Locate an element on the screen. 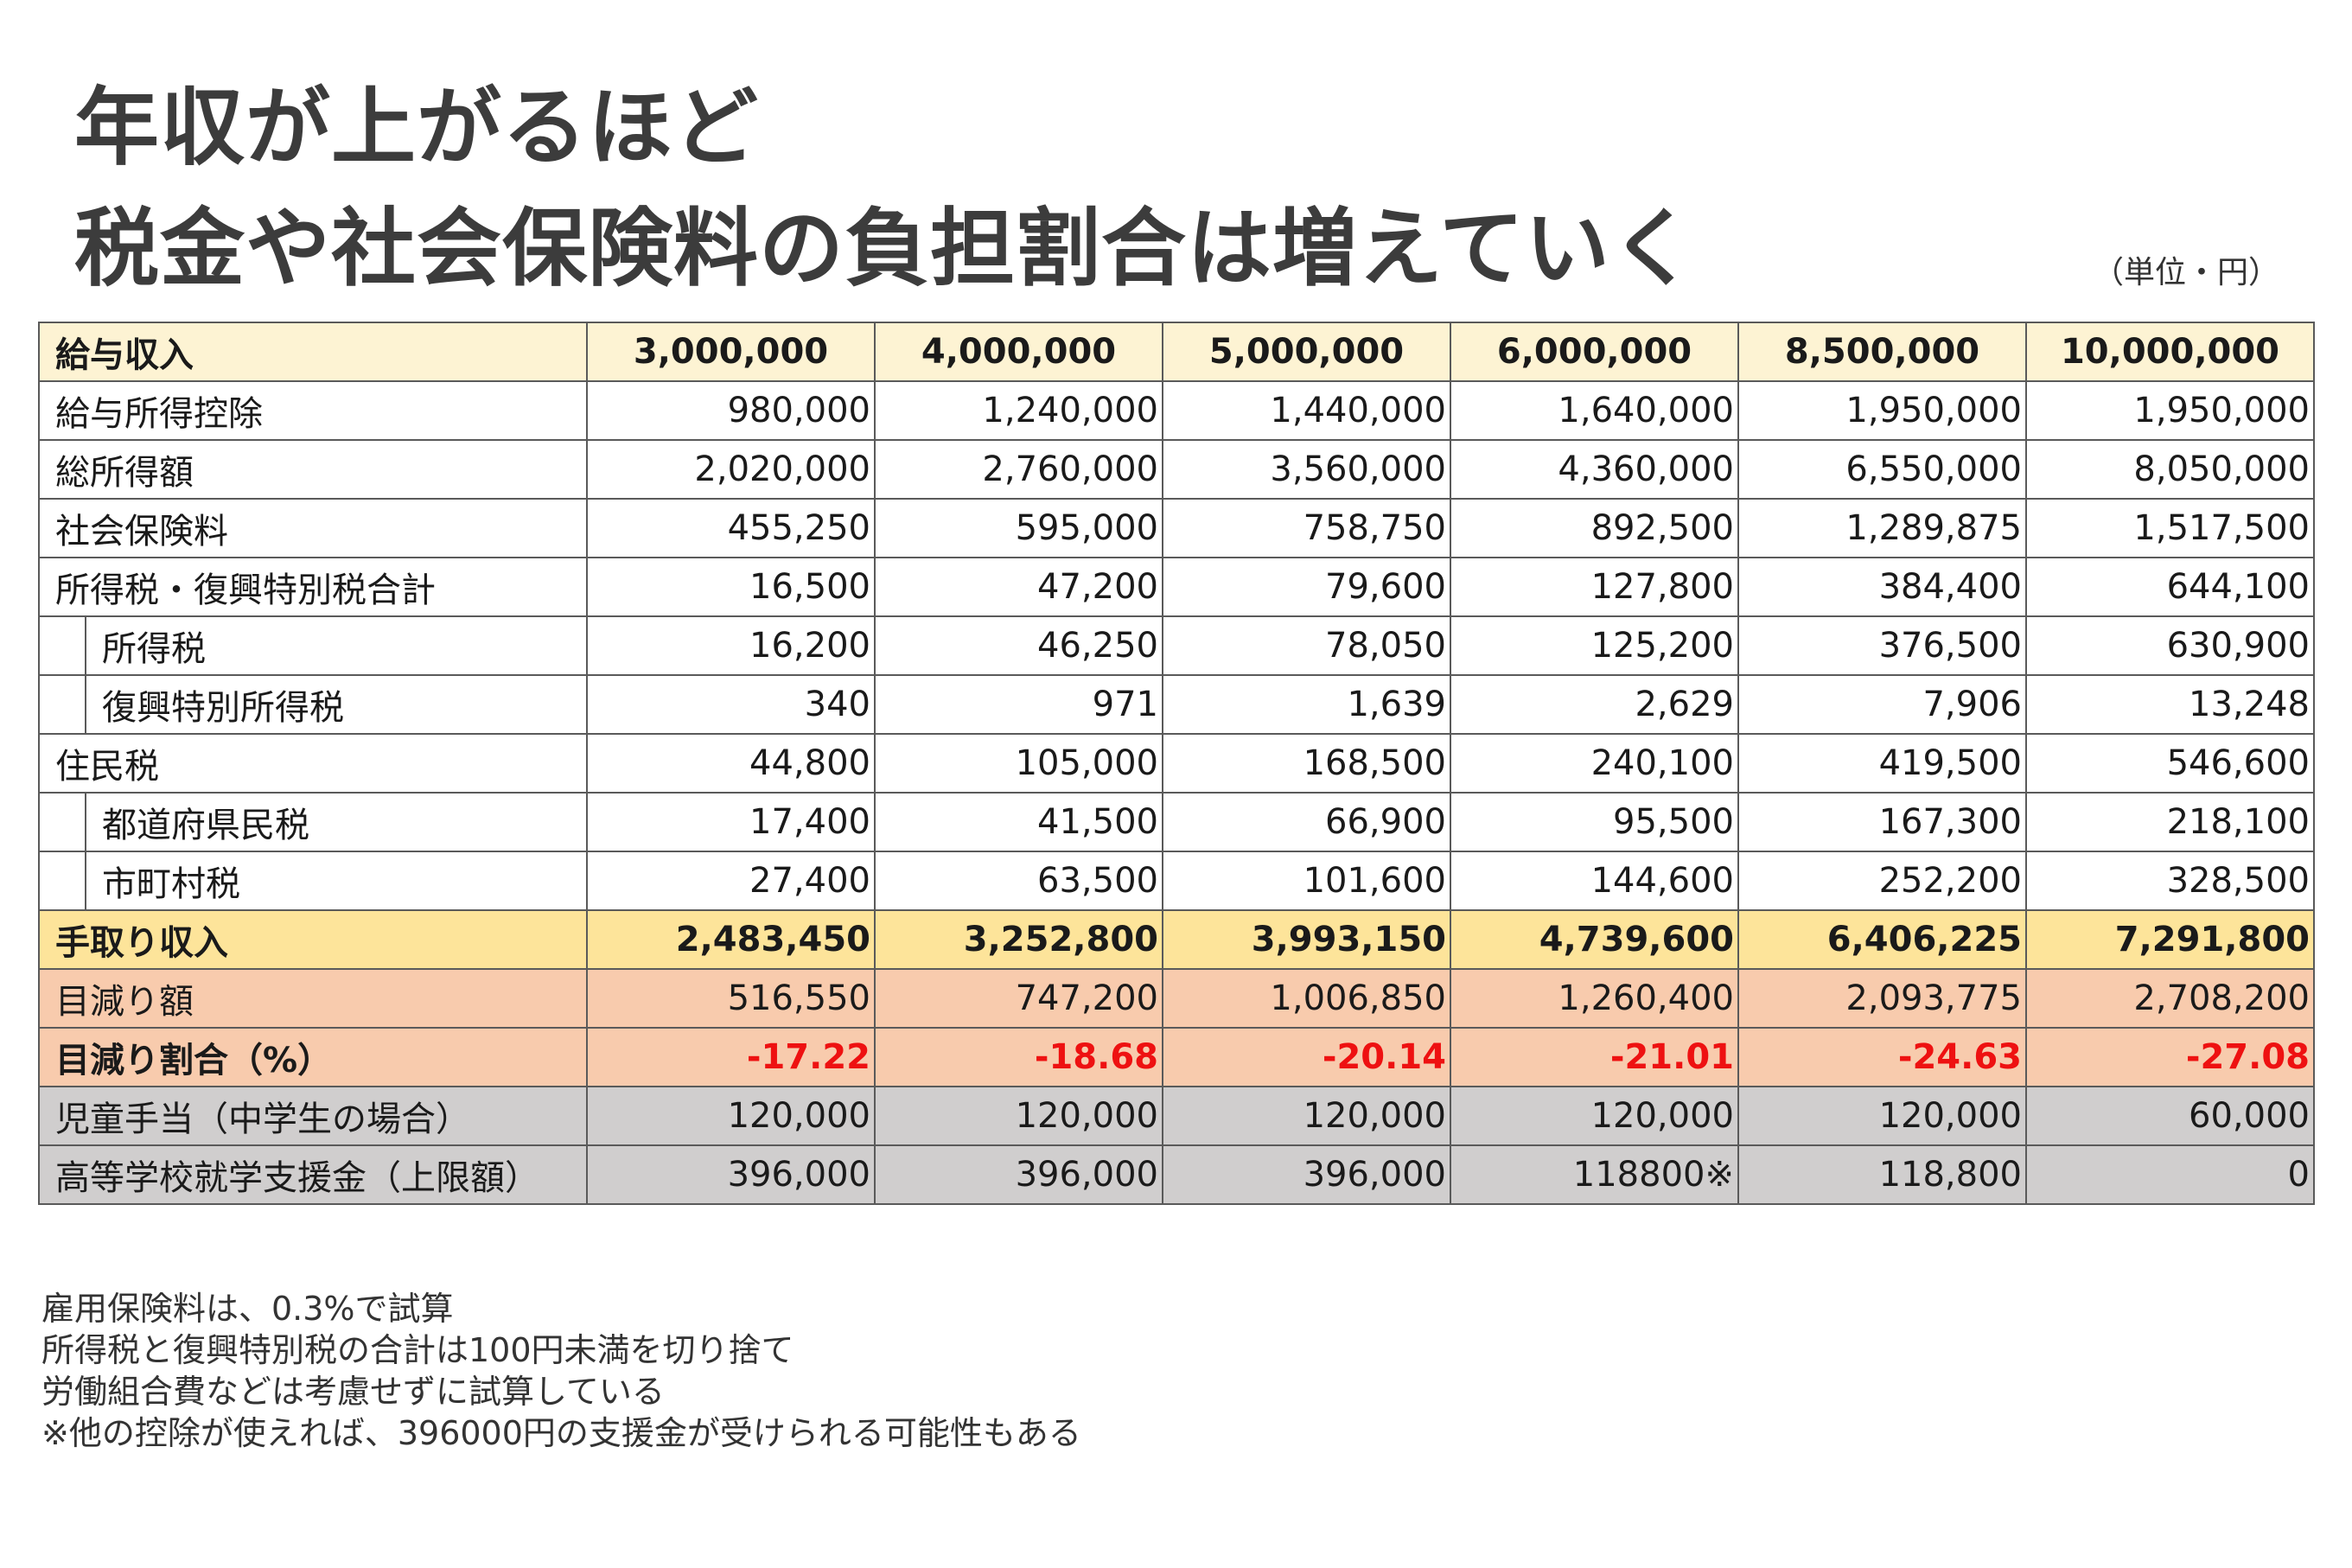  table-cell: 2,093,775 is located at coordinates (1882, 999).